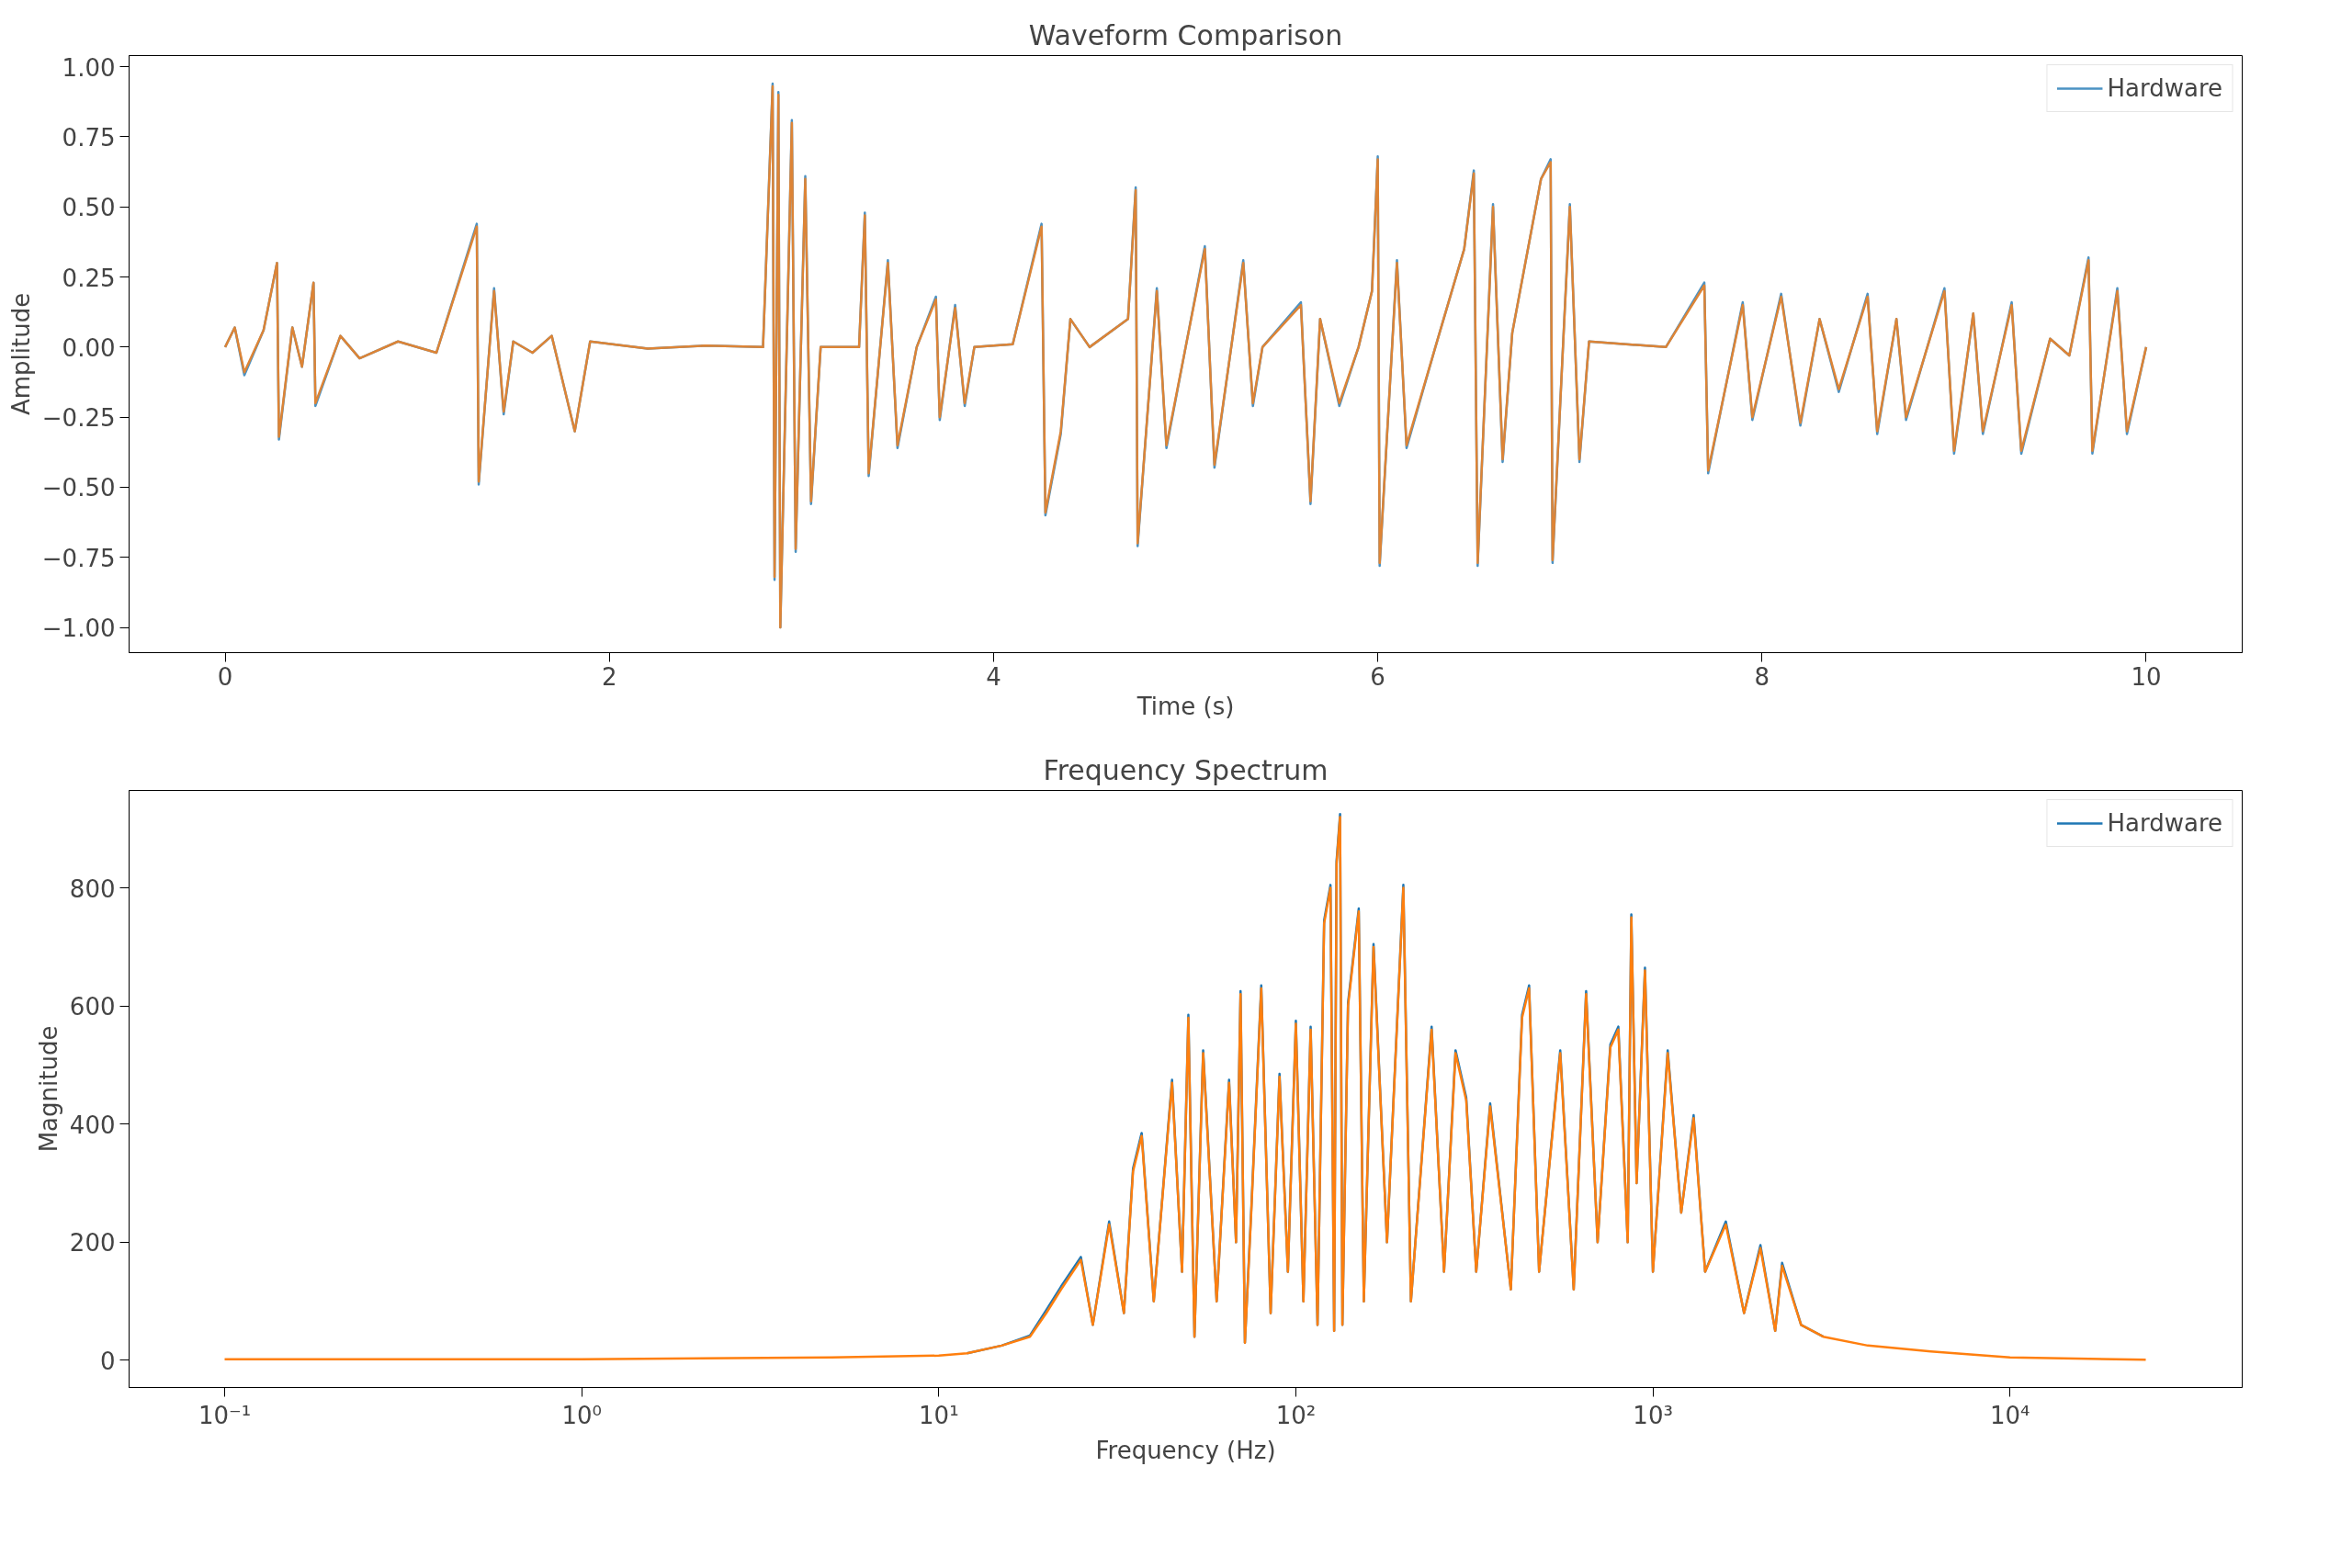 The width and height of the screenshot is (2352, 1568). I want to click on x-tick-label: 10², so click(1296, 1415).